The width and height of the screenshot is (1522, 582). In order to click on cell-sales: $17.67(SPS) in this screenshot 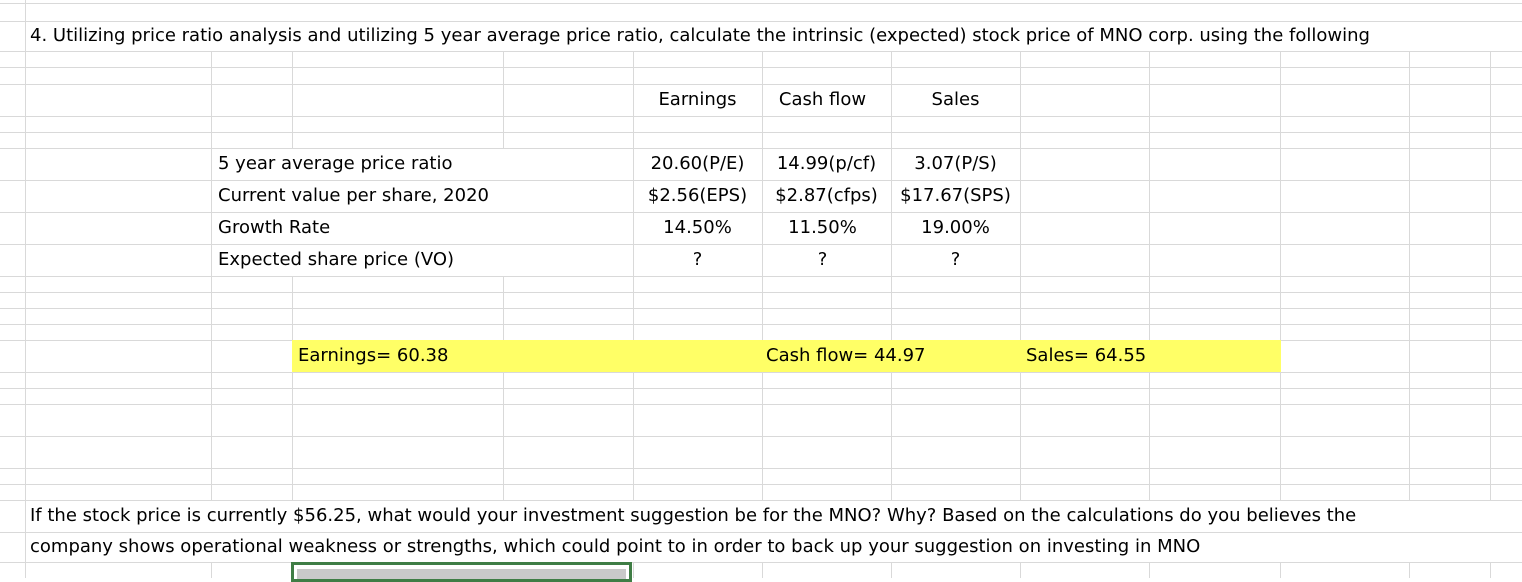, I will do `click(955, 195)`.